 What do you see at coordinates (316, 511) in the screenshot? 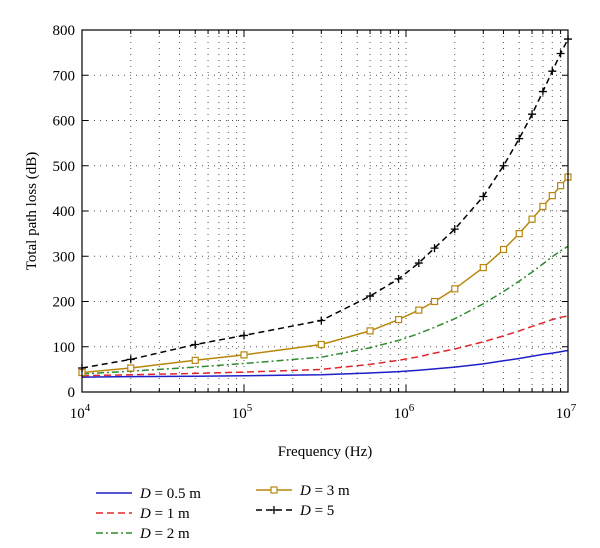
I see `legend-label: D = 5` at bounding box center [316, 511].